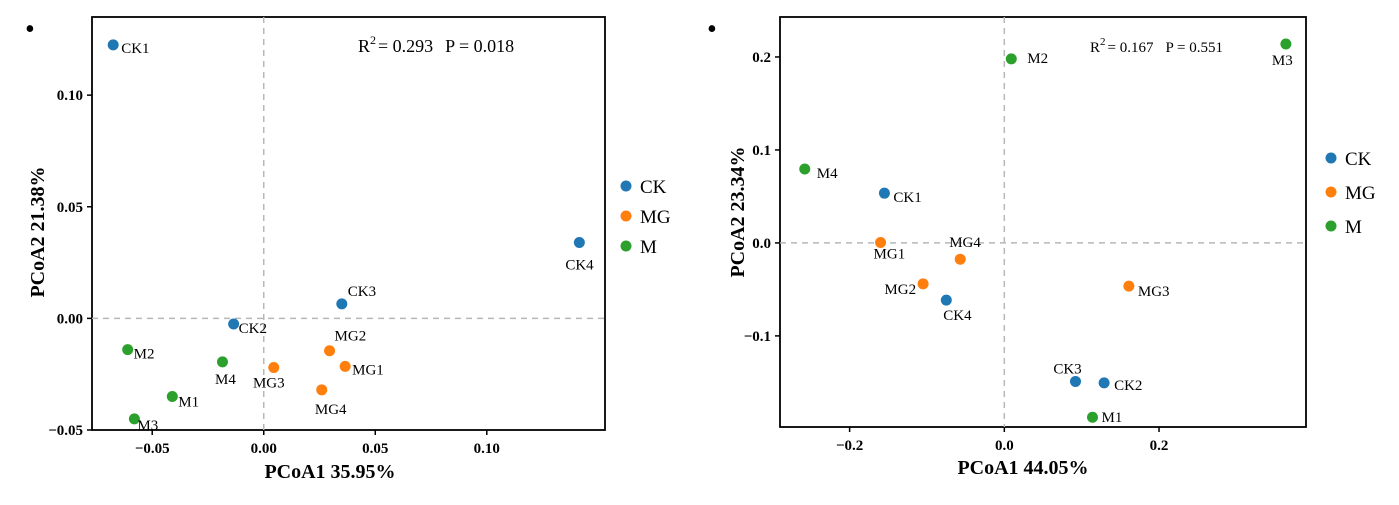 The width and height of the screenshot is (1399, 505). I want to click on x-tick-label: −0.05, so click(152, 449).